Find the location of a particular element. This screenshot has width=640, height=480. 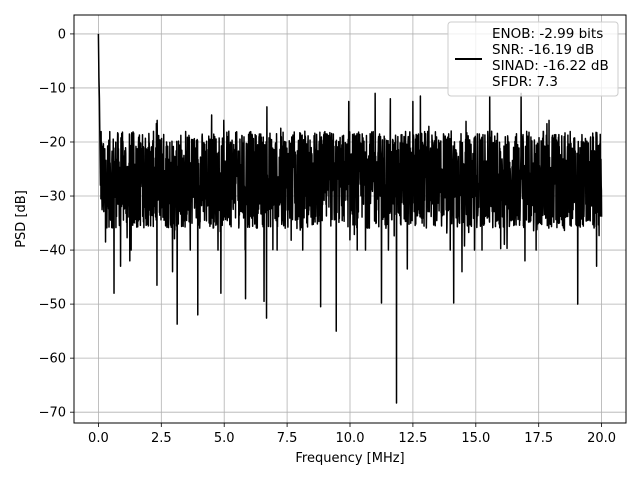

x-tick-label: 15.0 is located at coordinates (475, 438).